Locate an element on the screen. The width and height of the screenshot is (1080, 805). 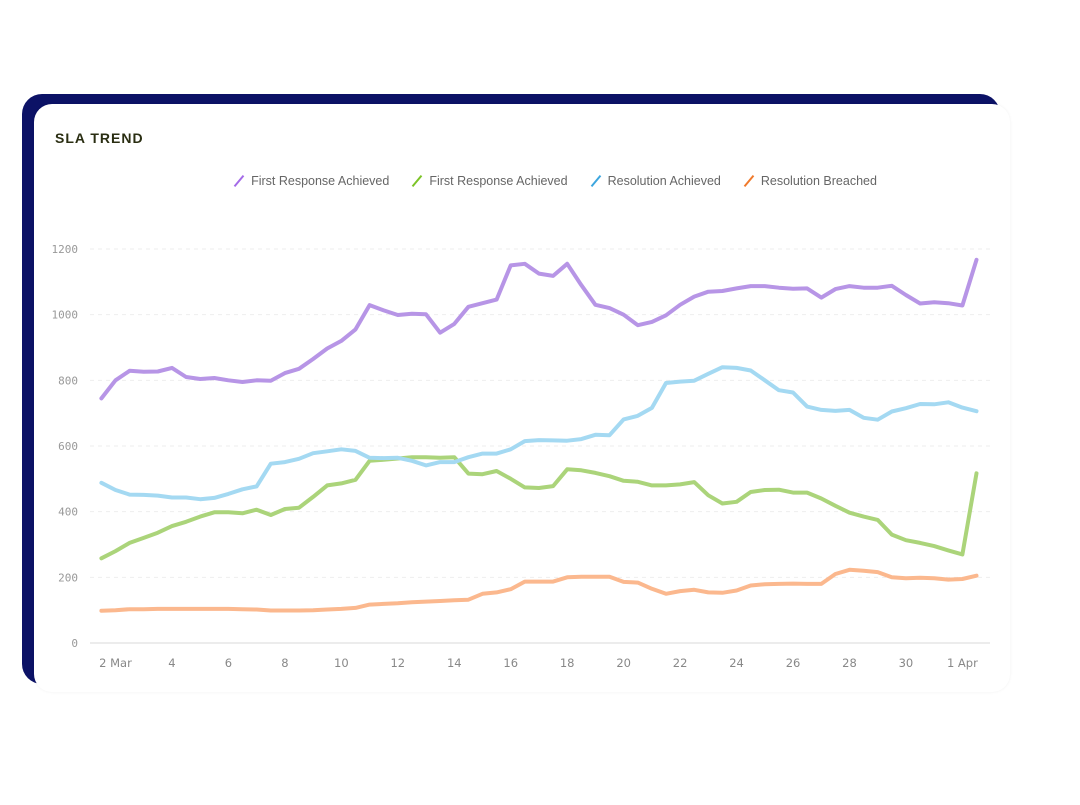
x-tick-label: 6 is located at coordinates (228, 663).